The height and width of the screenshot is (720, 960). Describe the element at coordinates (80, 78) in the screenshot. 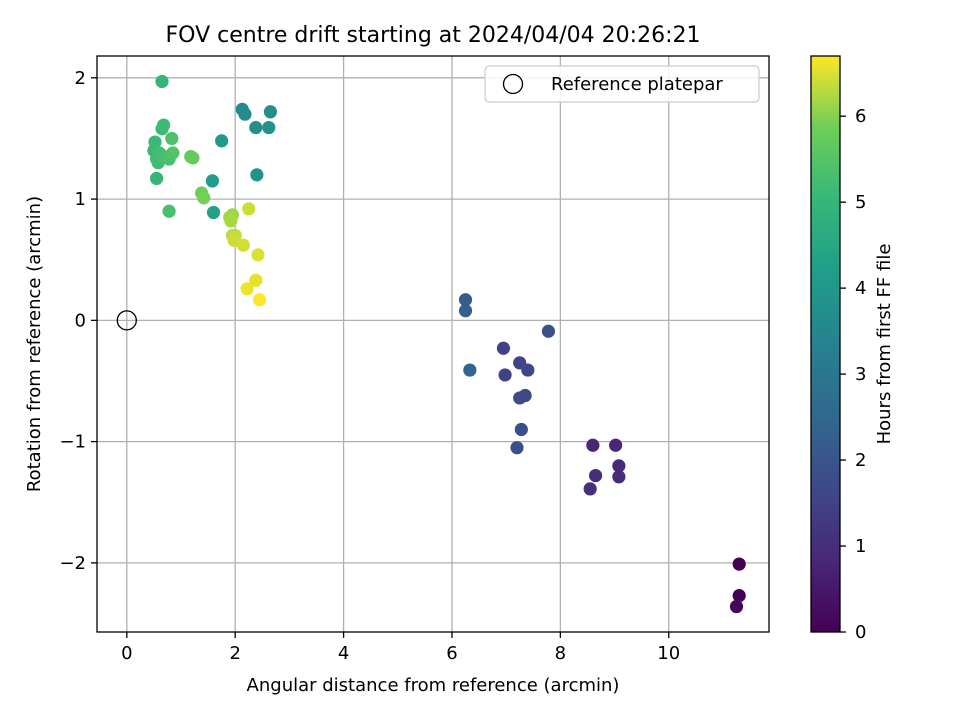

I see `y-tick-label: 2` at that location.